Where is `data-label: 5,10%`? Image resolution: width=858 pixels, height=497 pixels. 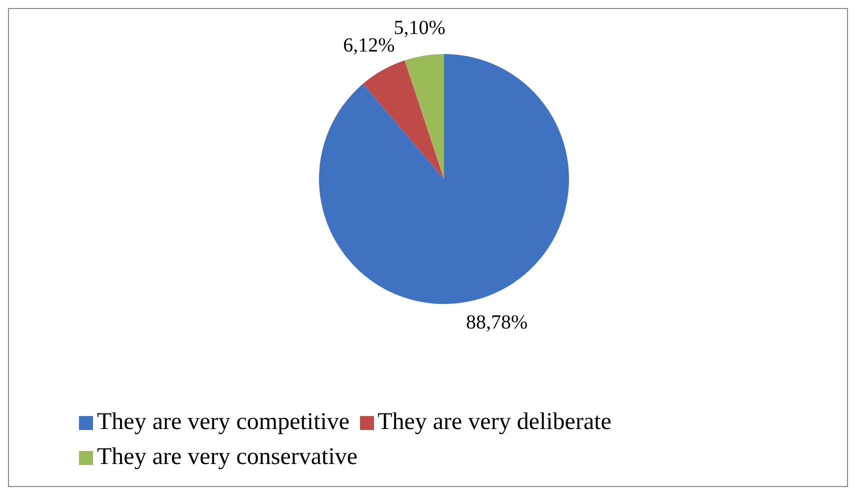 data-label: 5,10% is located at coordinates (420, 27).